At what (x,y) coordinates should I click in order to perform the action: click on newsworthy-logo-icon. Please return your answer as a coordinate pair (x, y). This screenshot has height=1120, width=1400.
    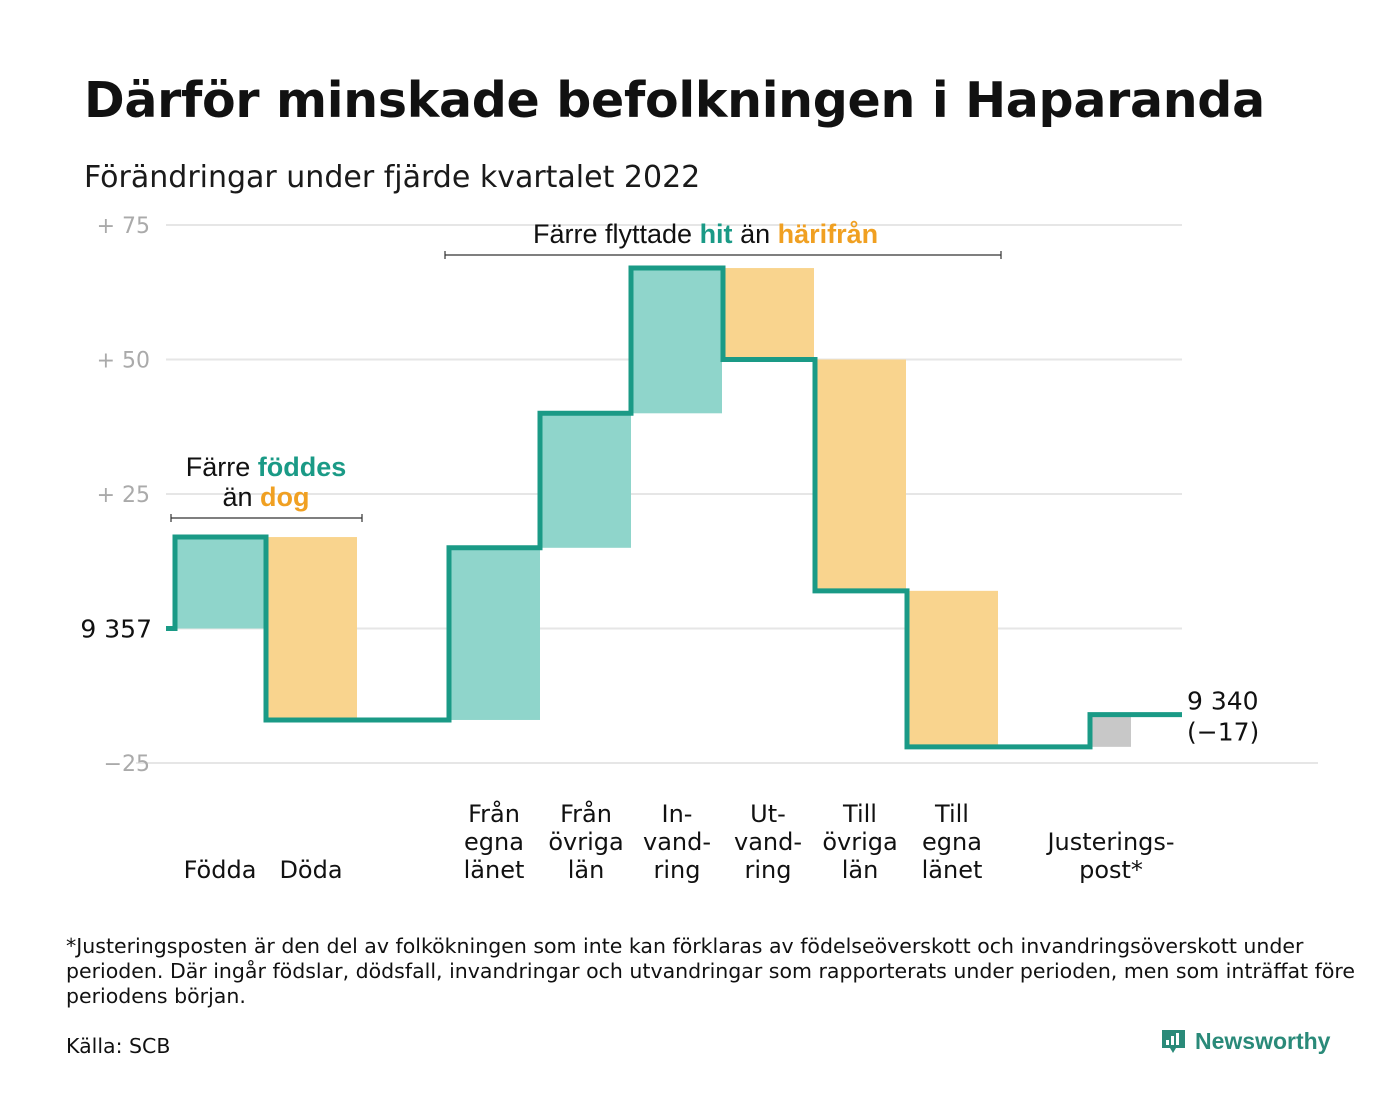
    Looking at the image, I should click on (1173, 1041).